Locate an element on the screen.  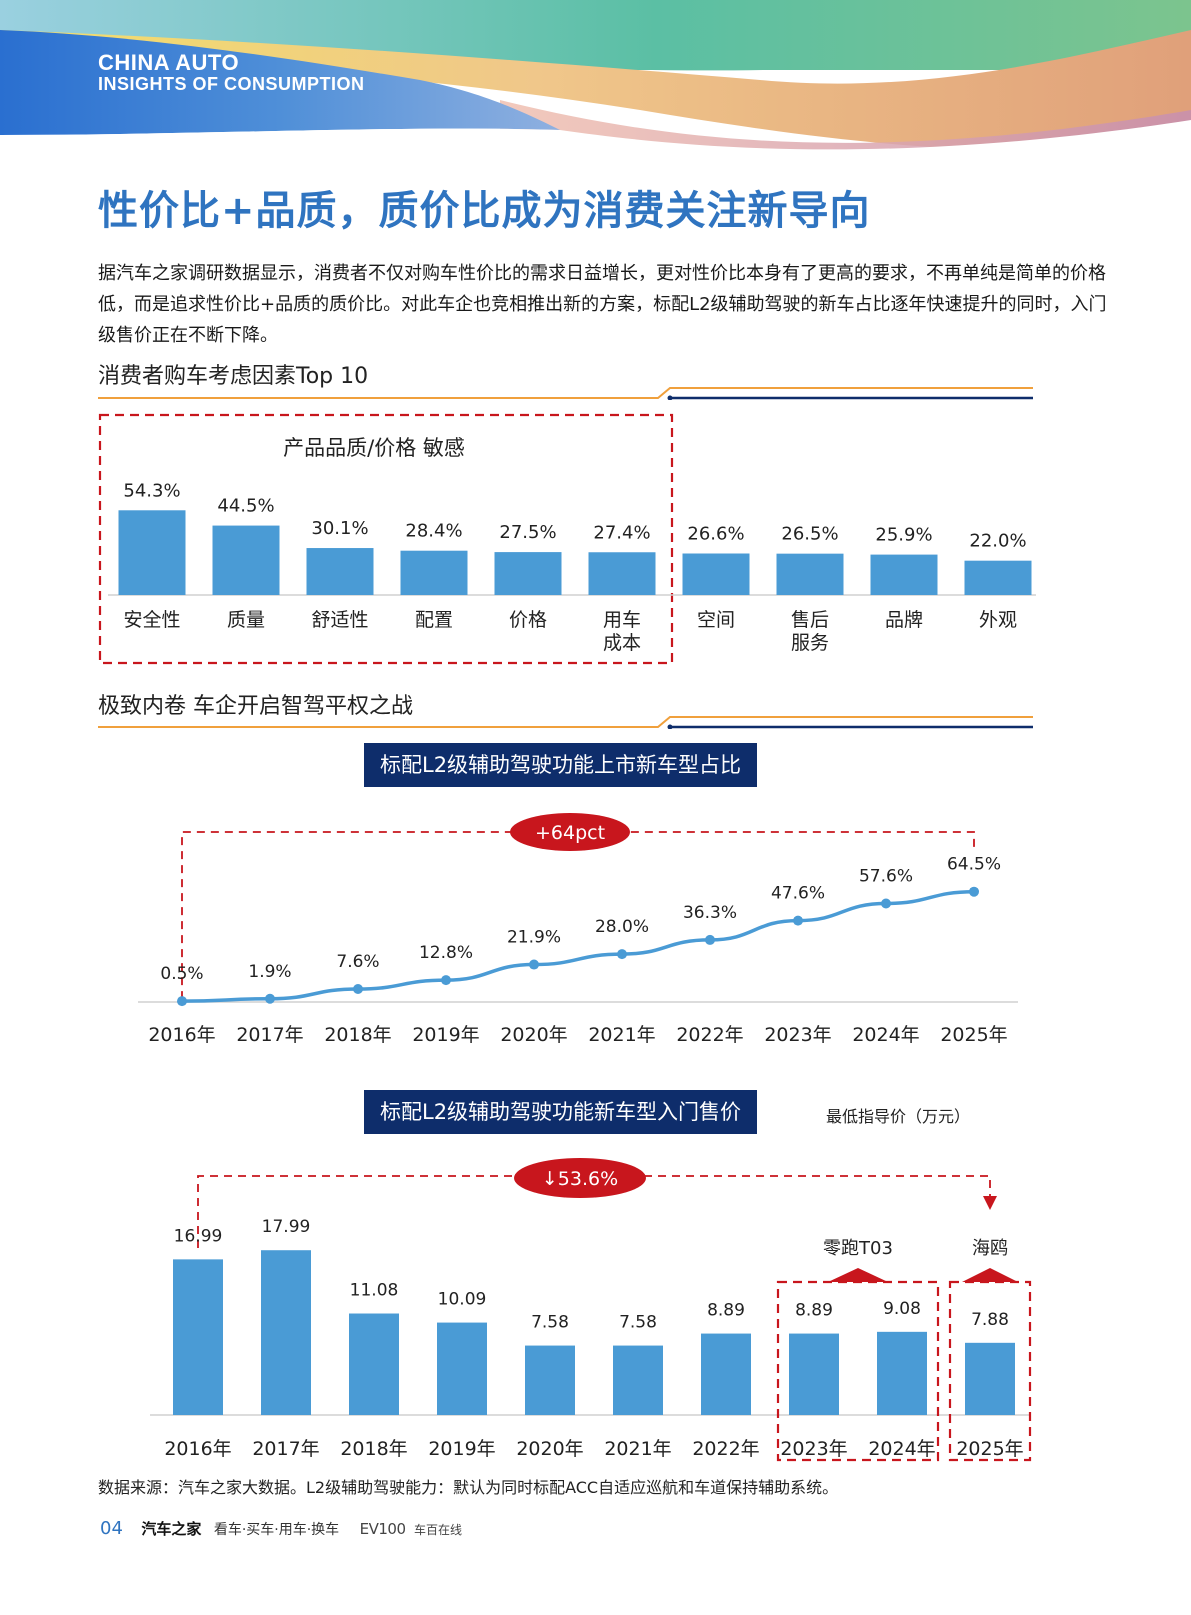
category-label: 安全性 is located at coordinates (151, 620).